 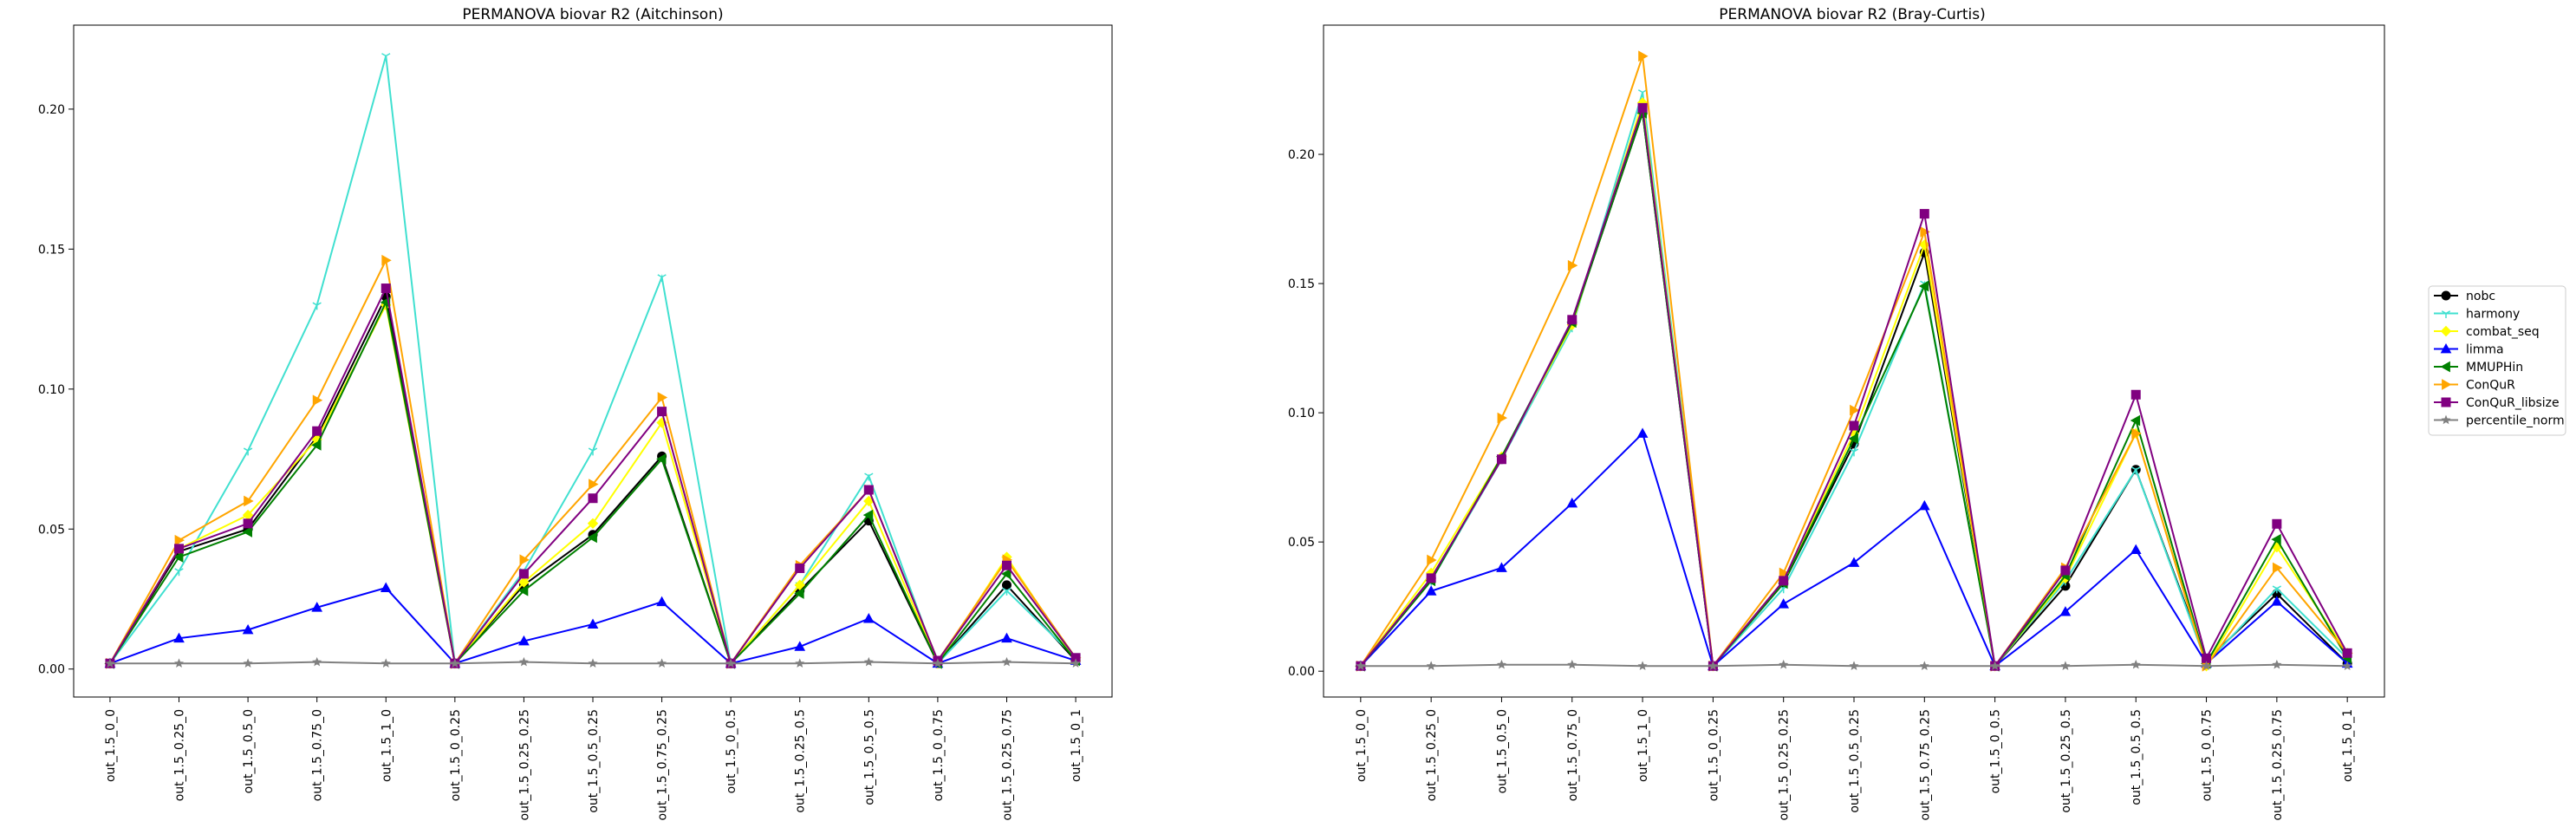 I want to click on legend-label: percentile_norm, so click(x=2515, y=421).